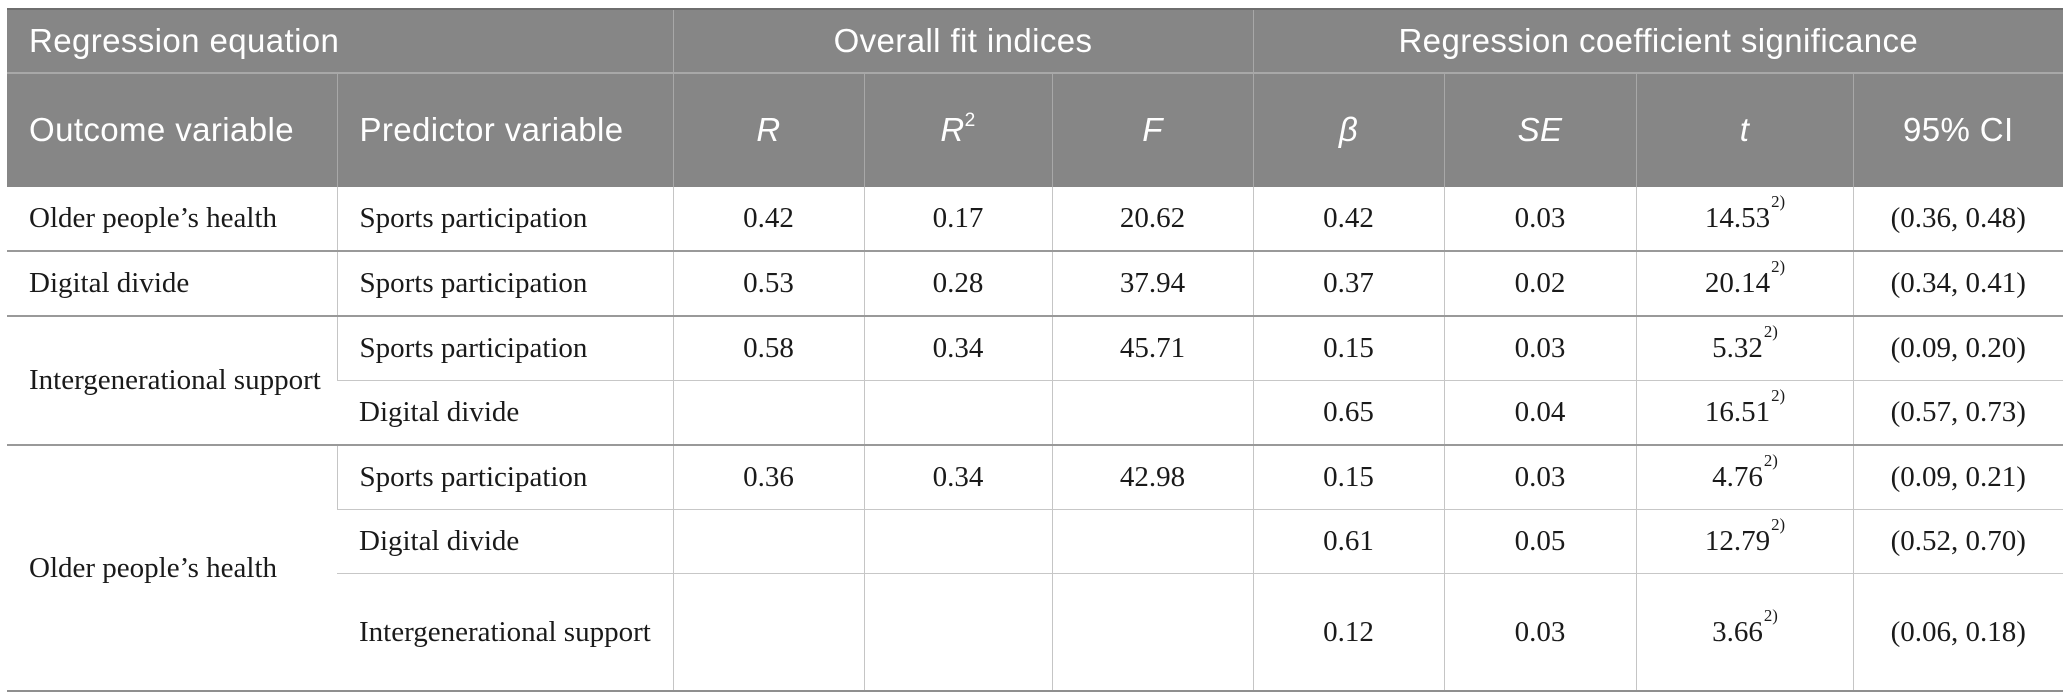 Image resolution: width=2068 pixels, height=692 pixels. What do you see at coordinates (1152, 219) in the screenshot?
I see `cell-f: 20.62` at bounding box center [1152, 219].